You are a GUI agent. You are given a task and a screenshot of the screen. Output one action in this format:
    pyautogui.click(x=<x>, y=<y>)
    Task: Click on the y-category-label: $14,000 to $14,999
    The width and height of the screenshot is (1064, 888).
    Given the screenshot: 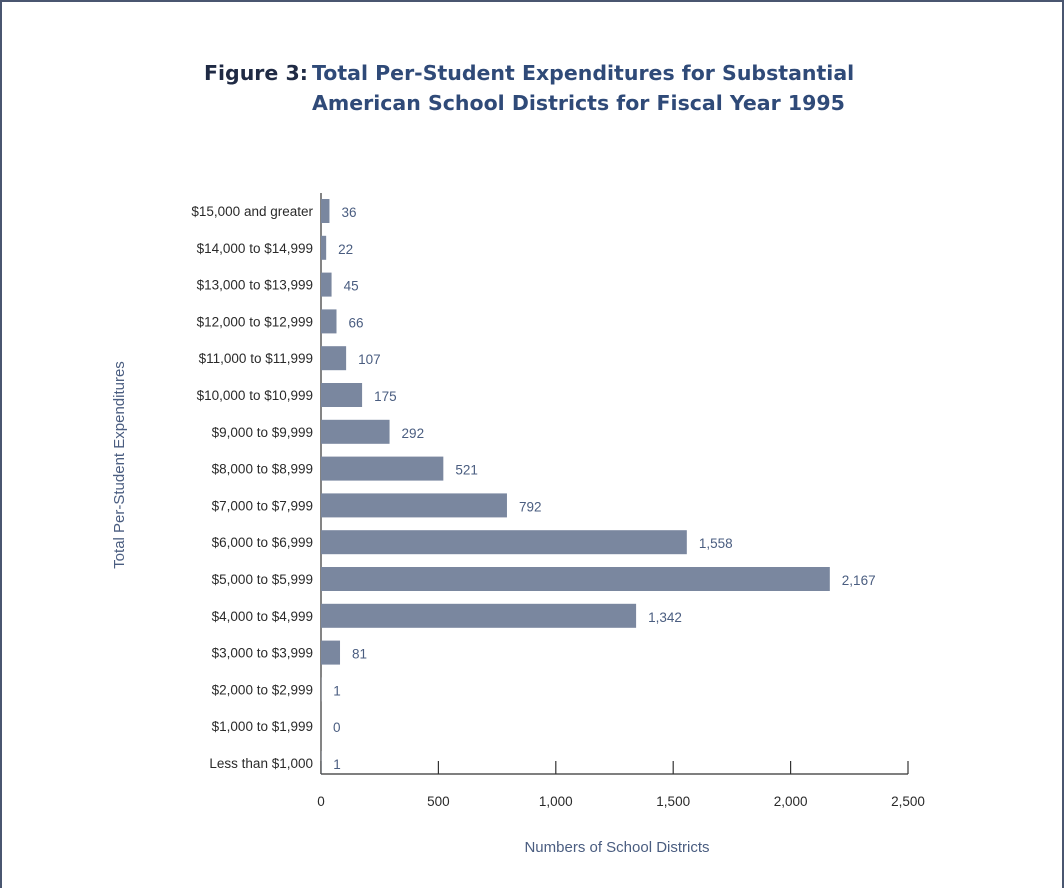 What is the action you would take?
    pyautogui.click(x=255, y=248)
    